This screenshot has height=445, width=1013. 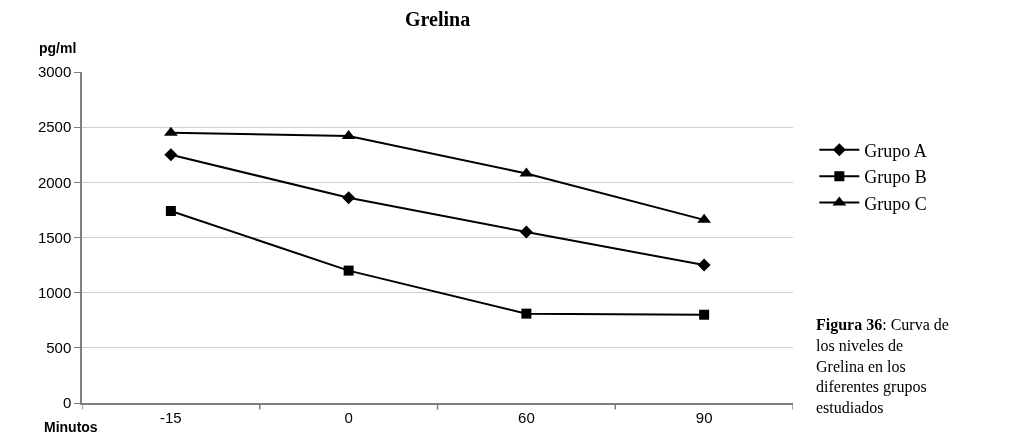 I want to click on legend-label: Grupo C, so click(x=895, y=203).